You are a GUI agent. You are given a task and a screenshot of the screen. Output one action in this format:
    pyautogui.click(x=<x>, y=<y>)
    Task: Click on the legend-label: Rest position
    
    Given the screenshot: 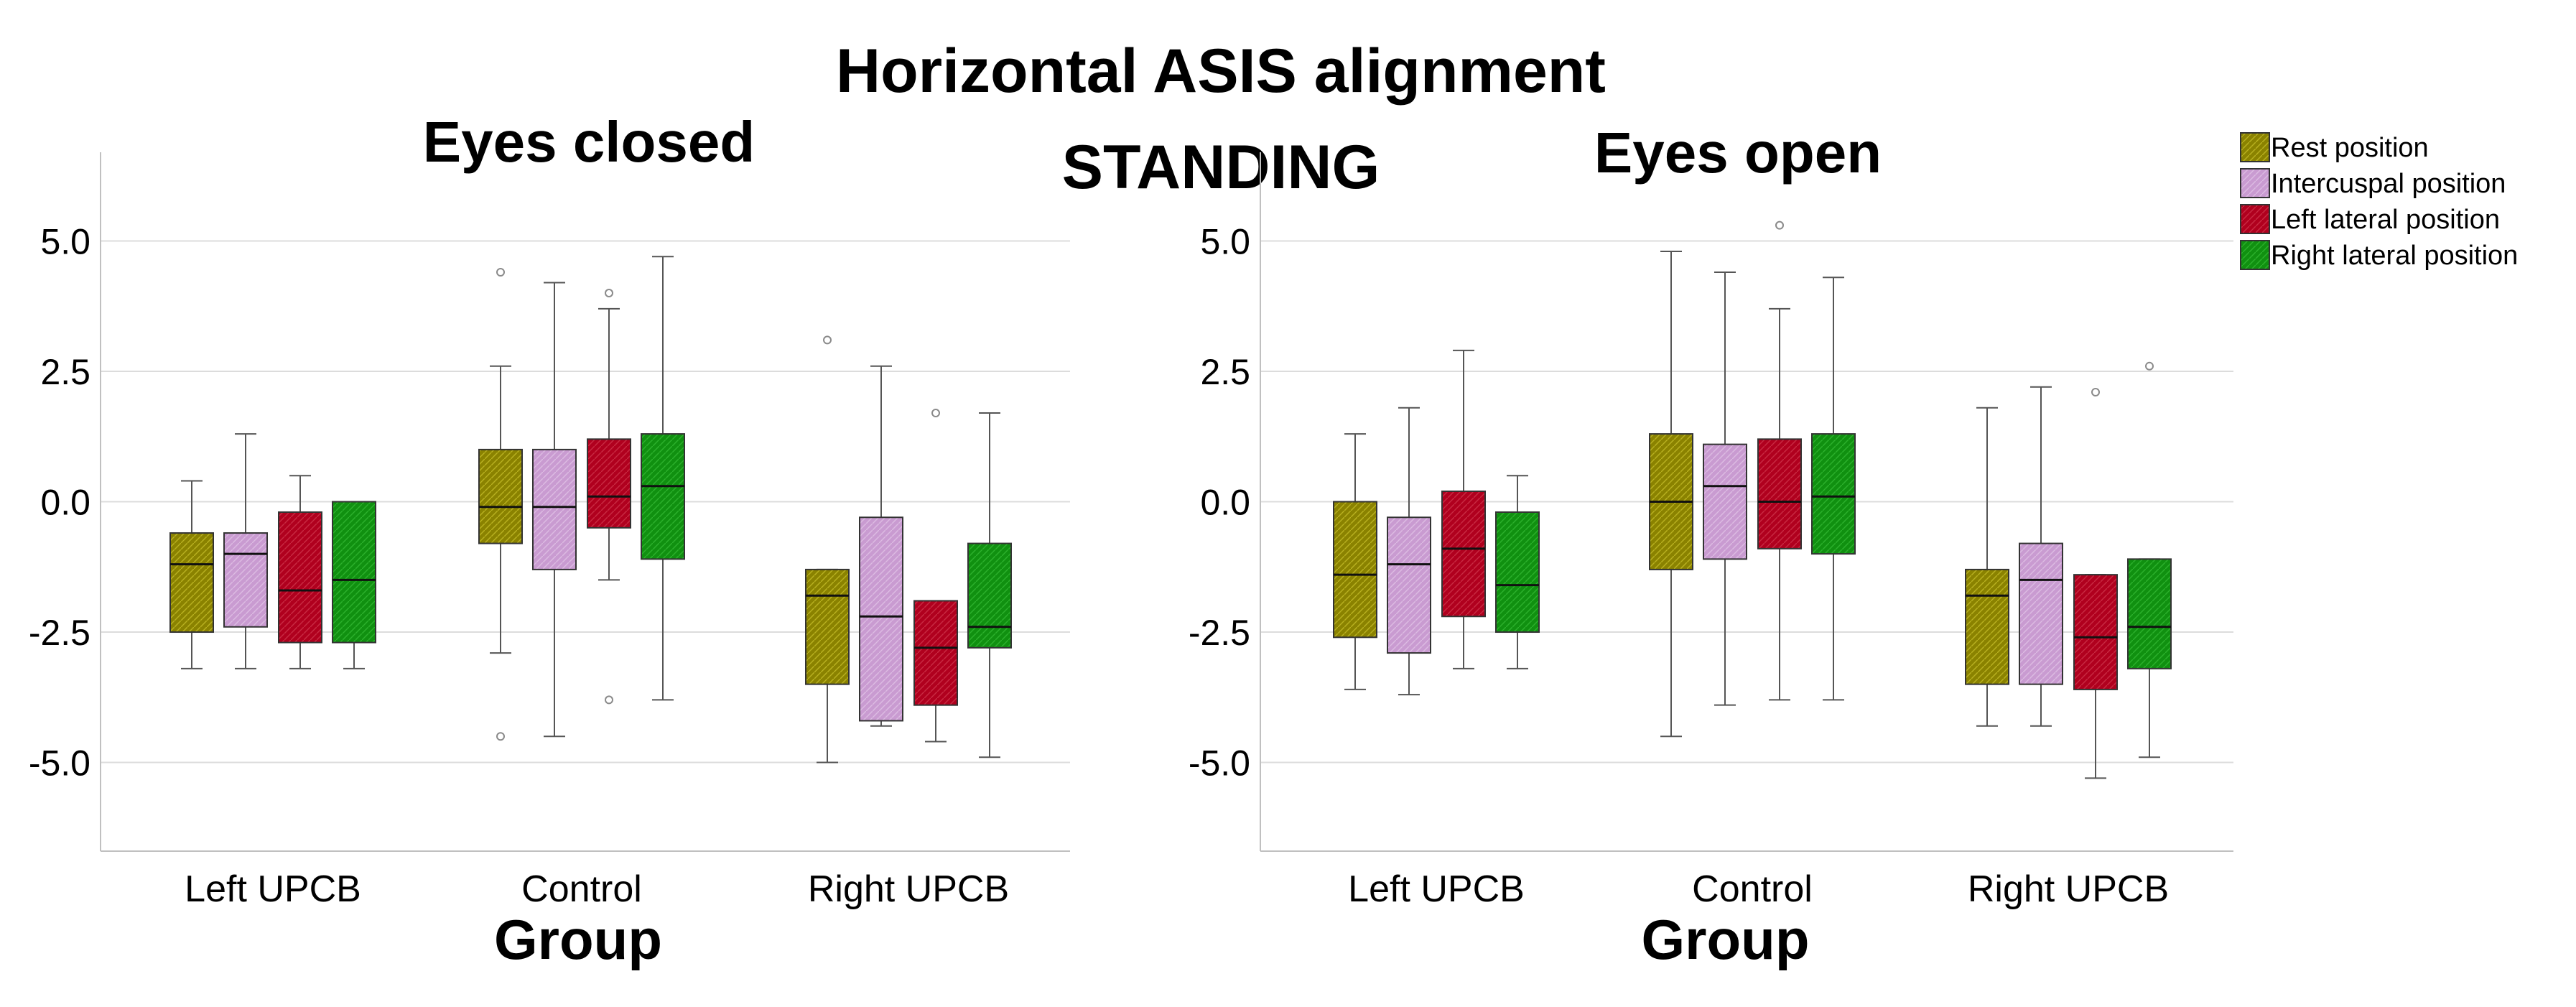 What is the action you would take?
    pyautogui.click(x=2350, y=148)
    